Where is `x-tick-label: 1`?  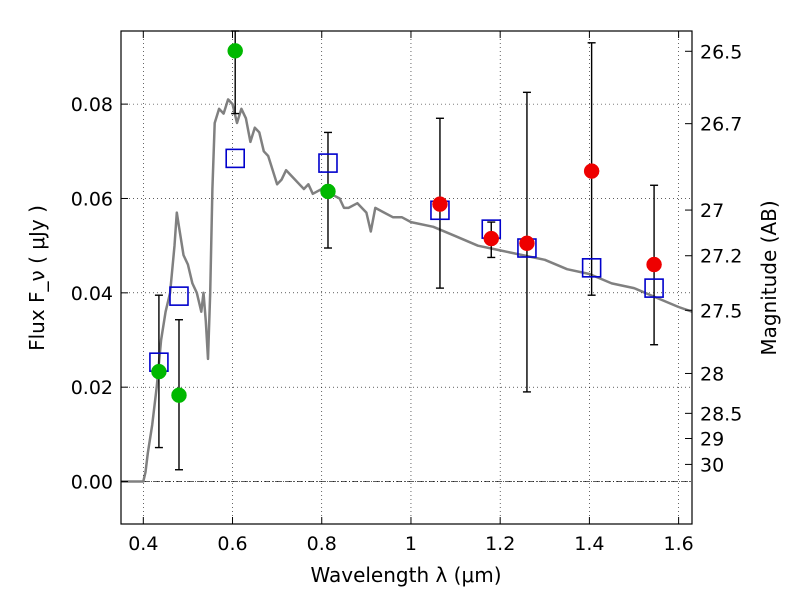
x-tick-label: 1 is located at coordinates (411, 544).